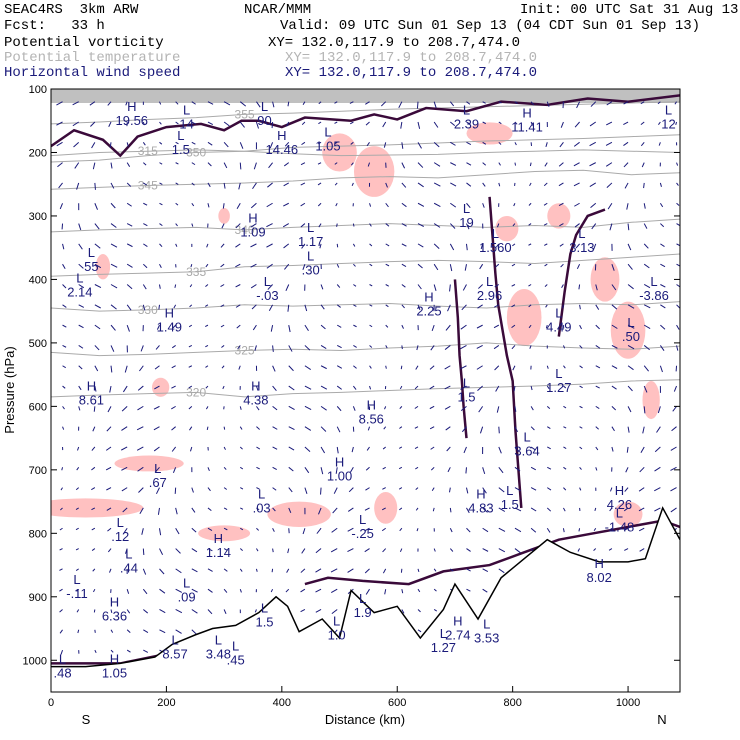 Image resolution: width=740 pixels, height=740 pixels. I want to click on extremum-value: .48, so click(63, 672).